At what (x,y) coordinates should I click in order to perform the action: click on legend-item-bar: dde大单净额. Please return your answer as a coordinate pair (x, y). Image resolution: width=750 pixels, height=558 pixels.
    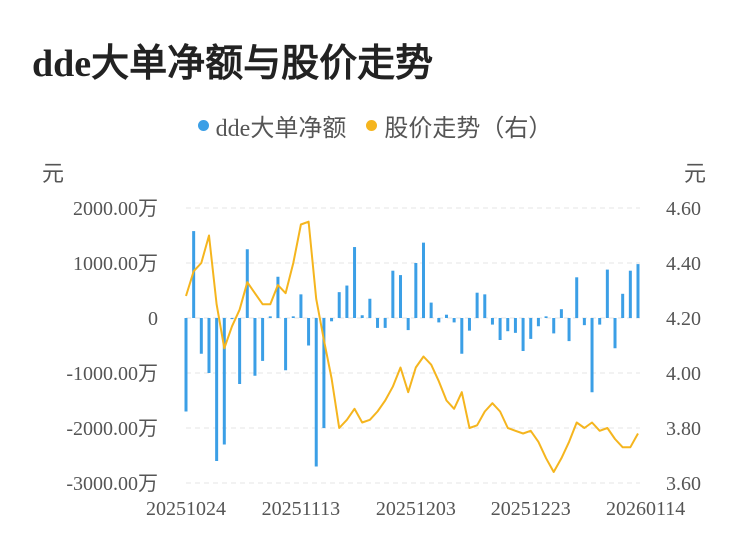
    Looking at the image, I should click on (272, 125).